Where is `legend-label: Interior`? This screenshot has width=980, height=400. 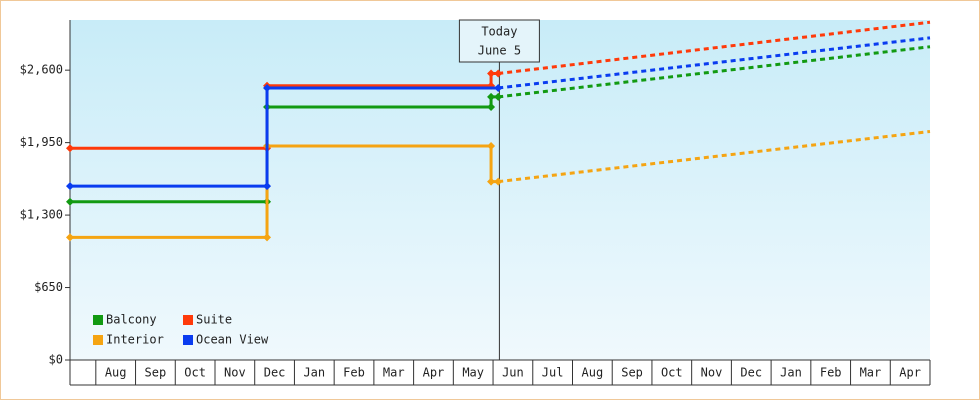
legend-label: Interior is located at coordinates (135, 340).